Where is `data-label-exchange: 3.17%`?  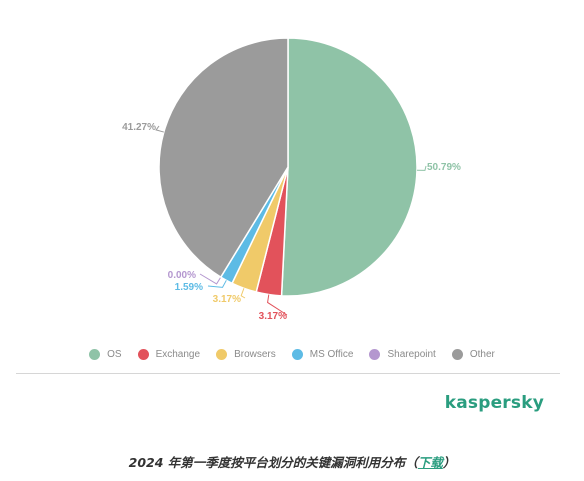 data-label-exchange: 3.17% is located at coordinates (273, 316).